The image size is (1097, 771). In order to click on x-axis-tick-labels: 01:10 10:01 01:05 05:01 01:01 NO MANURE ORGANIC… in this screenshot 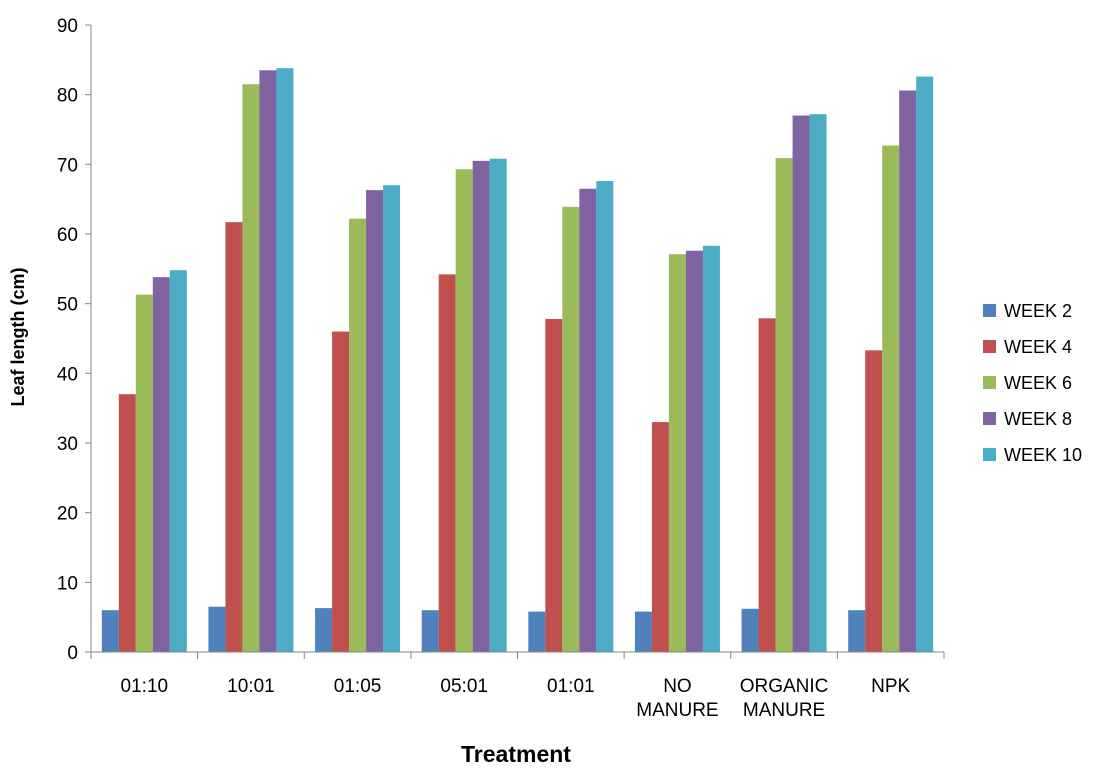, I will do `click(516, 698)`.